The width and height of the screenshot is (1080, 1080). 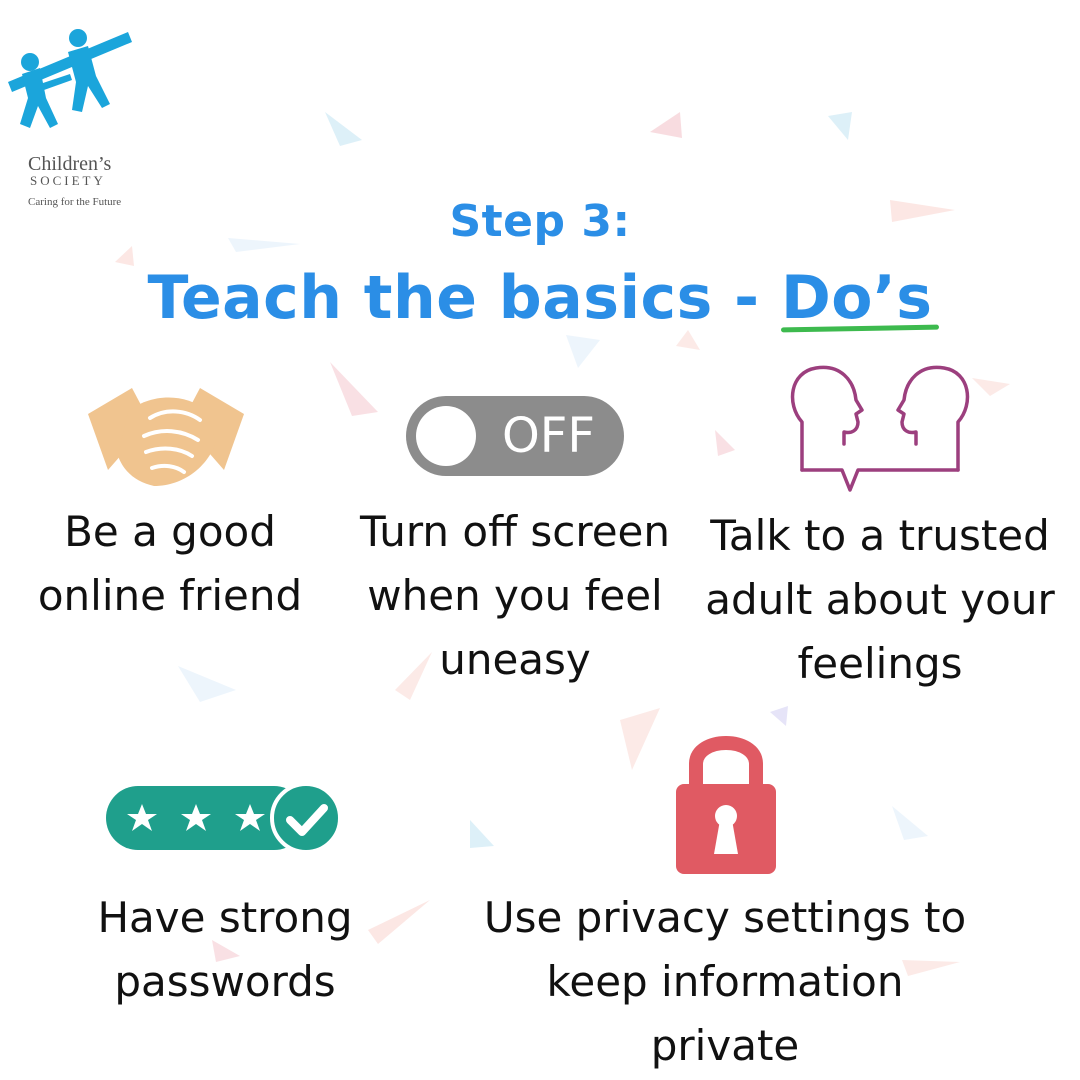 I want to click on page-title: Teach the basics - Do’s, so click(x=540, y=298).